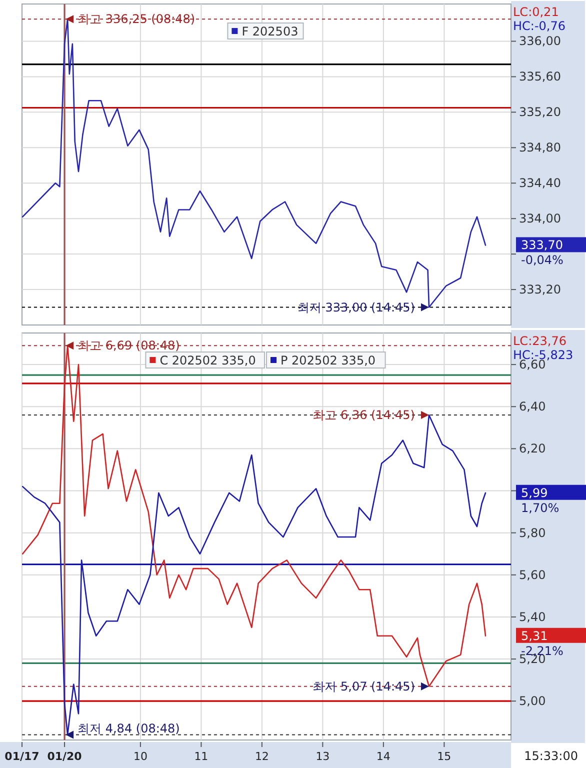 The height and width of the screenshot is (768, 586). I want to click on x-tick-label: 01/17, so click(22, 756).